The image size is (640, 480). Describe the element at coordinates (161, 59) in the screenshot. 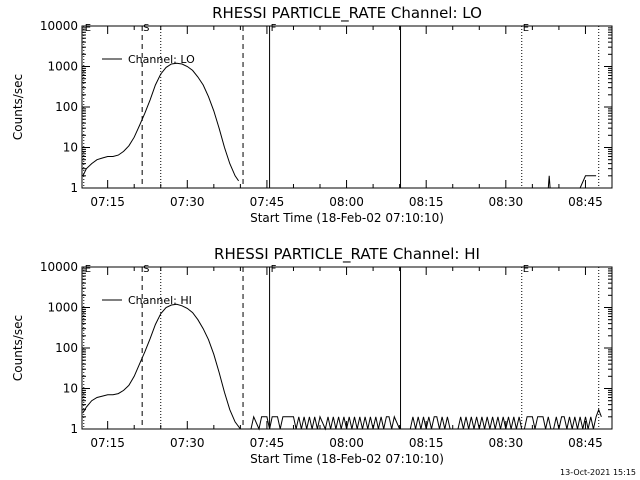

I see `legend-label: Channel: LO` at that location.